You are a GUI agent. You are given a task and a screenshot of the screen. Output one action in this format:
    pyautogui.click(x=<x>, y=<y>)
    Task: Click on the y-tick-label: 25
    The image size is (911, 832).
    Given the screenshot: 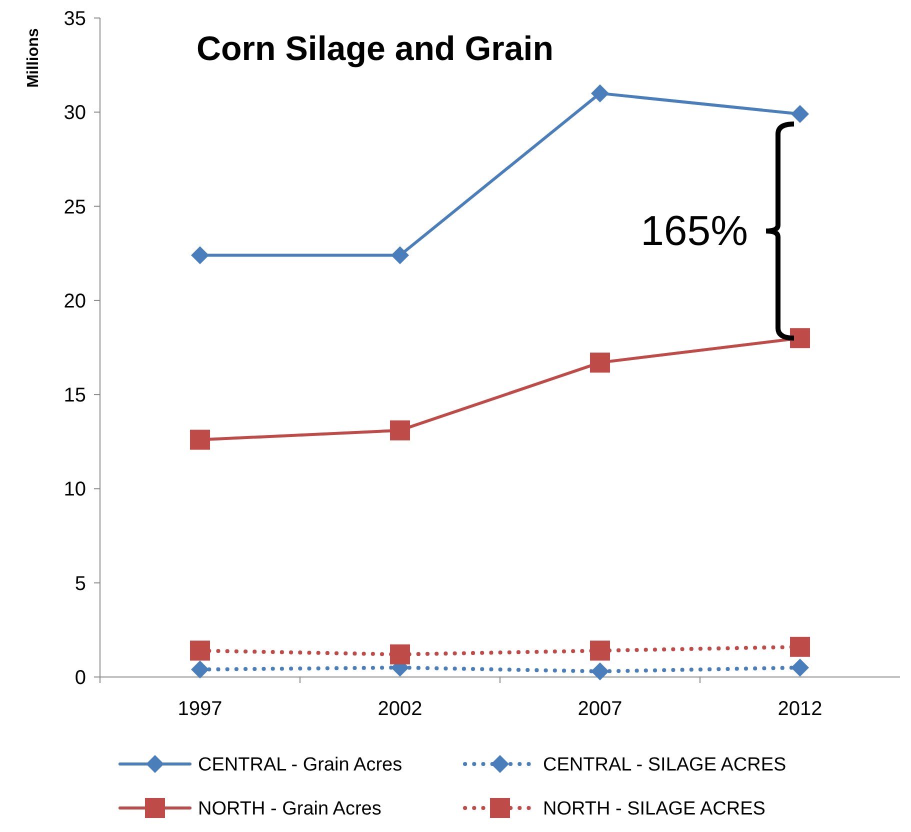 What is the action you would take?
    pyautogui.click(x=75, y=207)
    